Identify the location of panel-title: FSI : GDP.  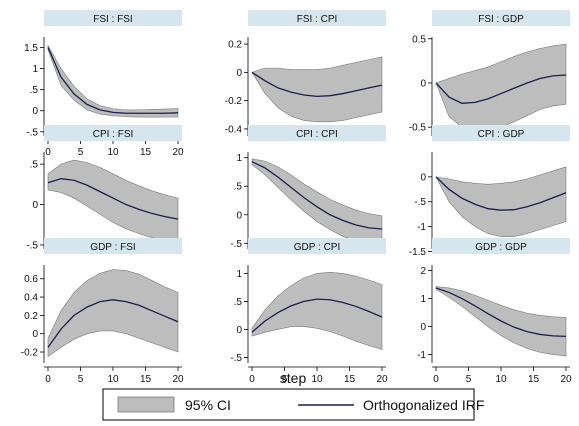
(501, 19).